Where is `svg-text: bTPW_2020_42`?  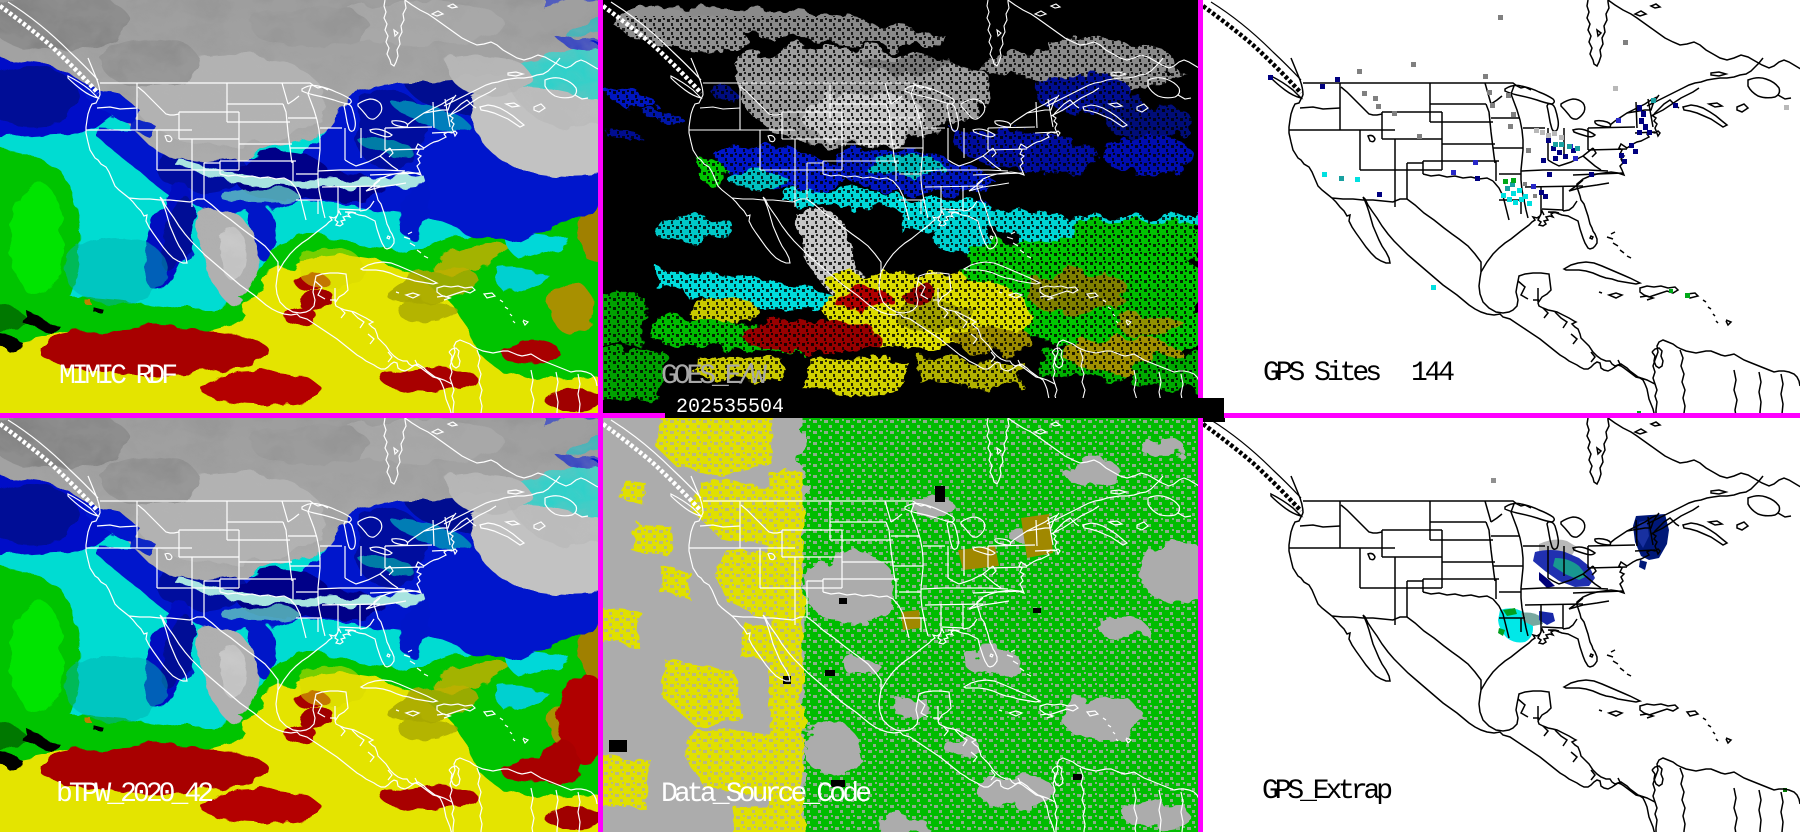 svg-text: bTPW_2020_42 is located at coordinates (135, 794).